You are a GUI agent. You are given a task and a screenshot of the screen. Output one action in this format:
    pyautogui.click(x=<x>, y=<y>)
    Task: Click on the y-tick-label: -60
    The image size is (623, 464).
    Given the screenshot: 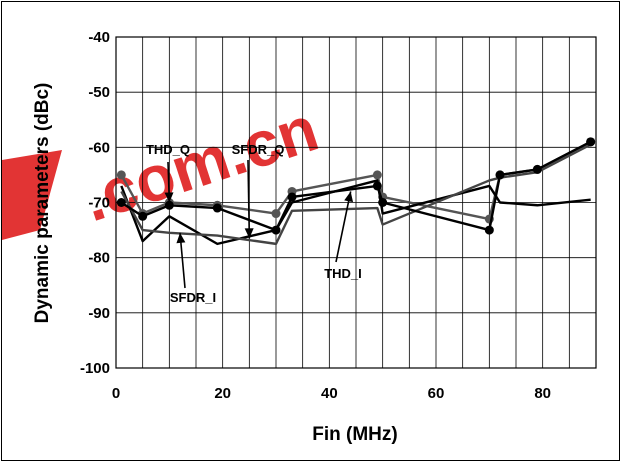 What is the action you would take?
    pyautogui.click(x=99, y=147)
    